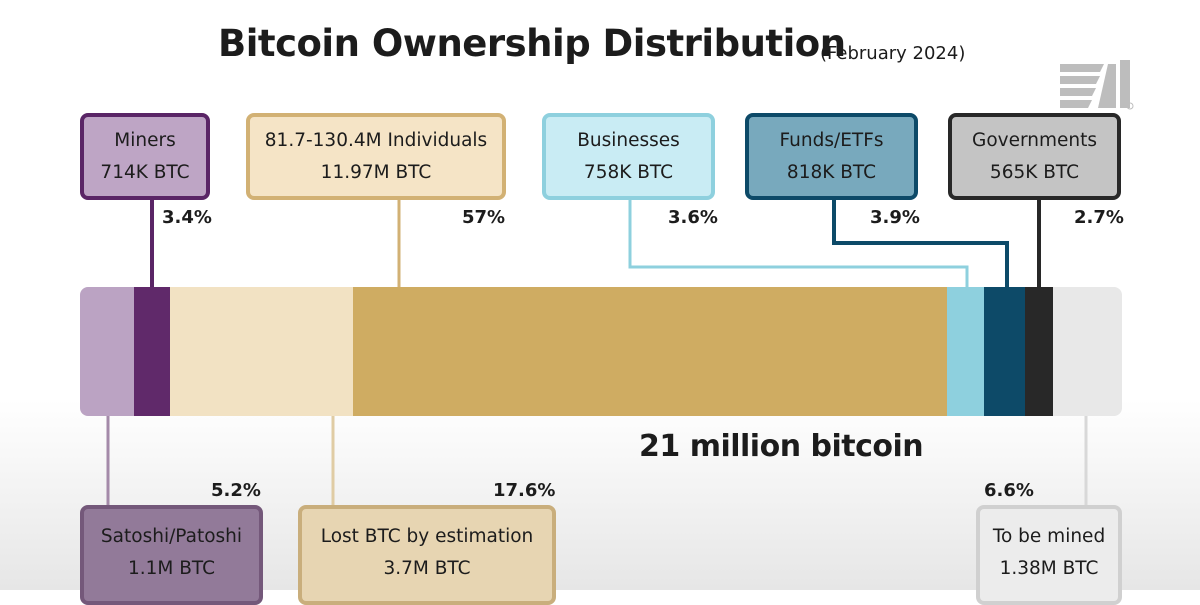  Describe the element at coordinates (427, 555) in the screenshot. I see `label-box-lost: Lost BTC by estimation 3.7M BTC` at that location.